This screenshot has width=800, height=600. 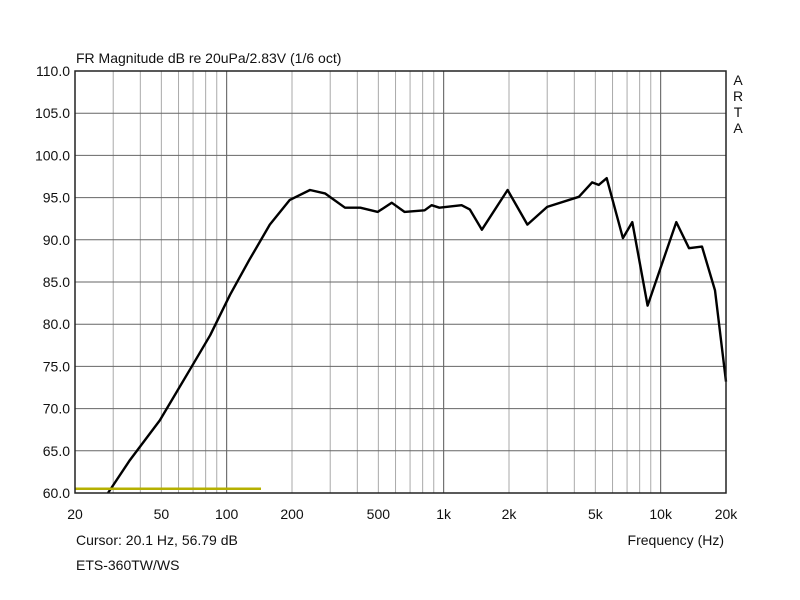 What do you see at coordinates (52, 155) in the screenshot?
I see `y-tick-label: 100.0` at bounding box center [52, 155].